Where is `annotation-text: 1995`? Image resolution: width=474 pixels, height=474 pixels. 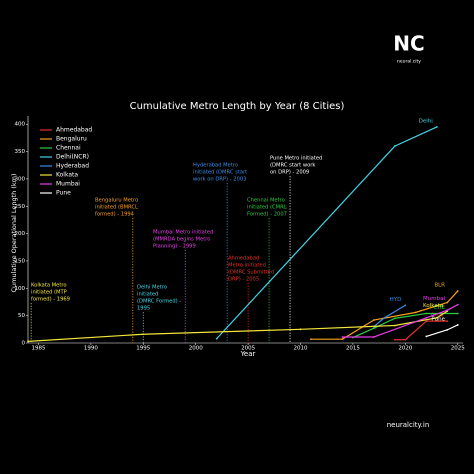 annotation-text: 1995 is located at coordinates (143, 309).